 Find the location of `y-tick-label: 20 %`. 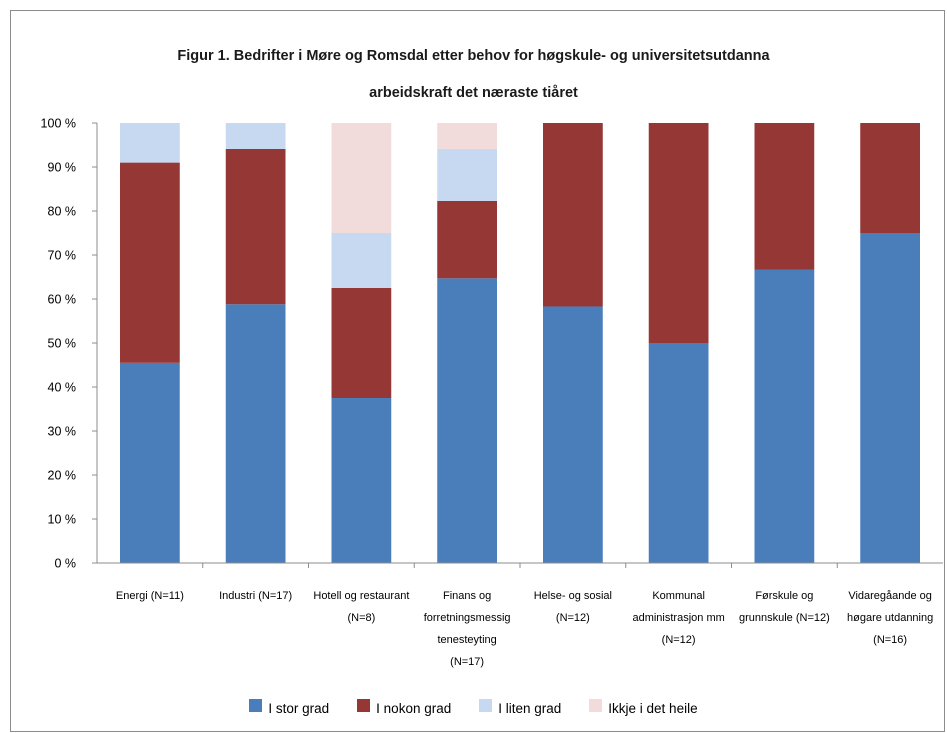

y-tick-label: 20 % is located at coordinates (62, 476).